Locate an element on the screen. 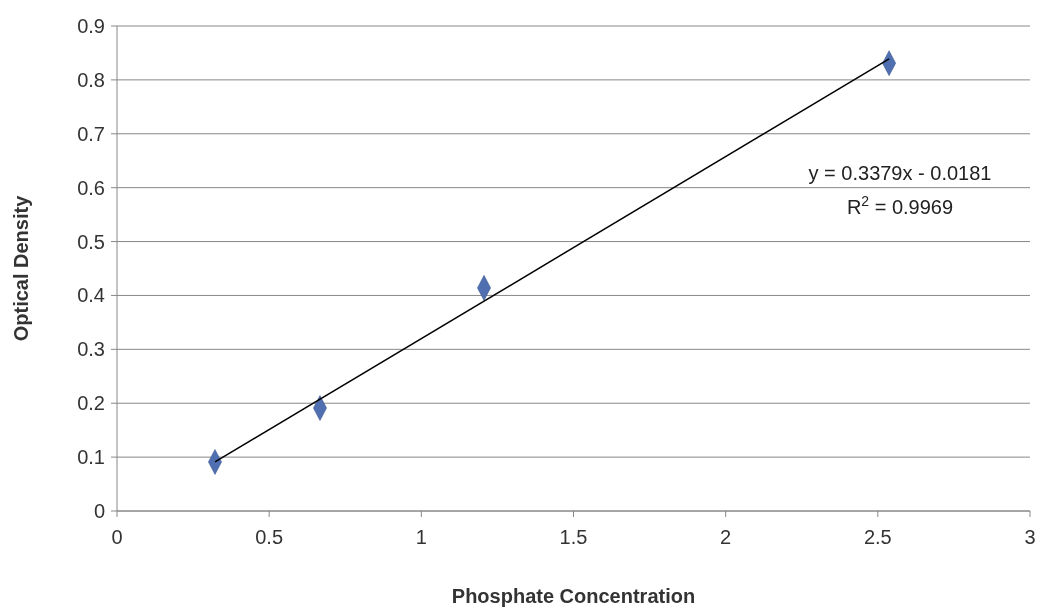  y-tick-label: 0 is located at coordinates (99, 511).